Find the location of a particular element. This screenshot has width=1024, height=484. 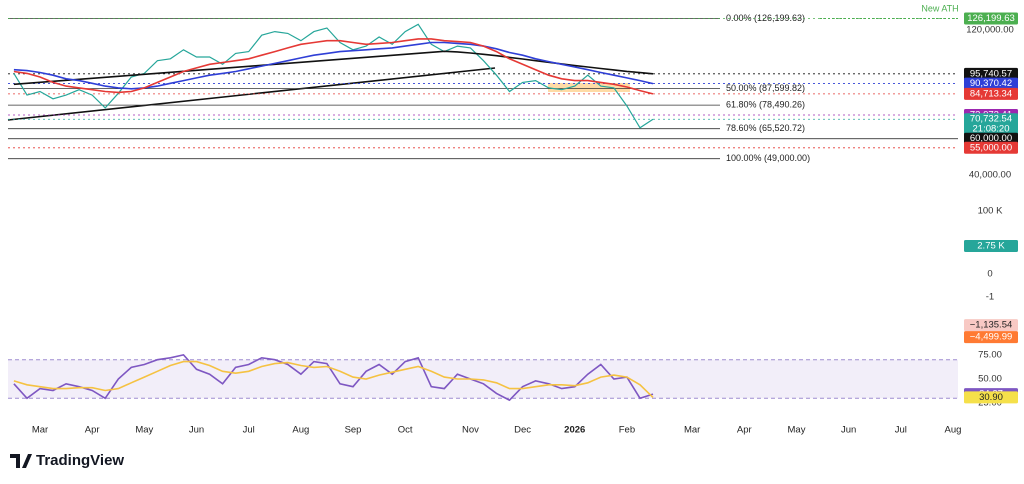

fib-label: 78.60% (65,520.72) is located at coordinates (765, 128).